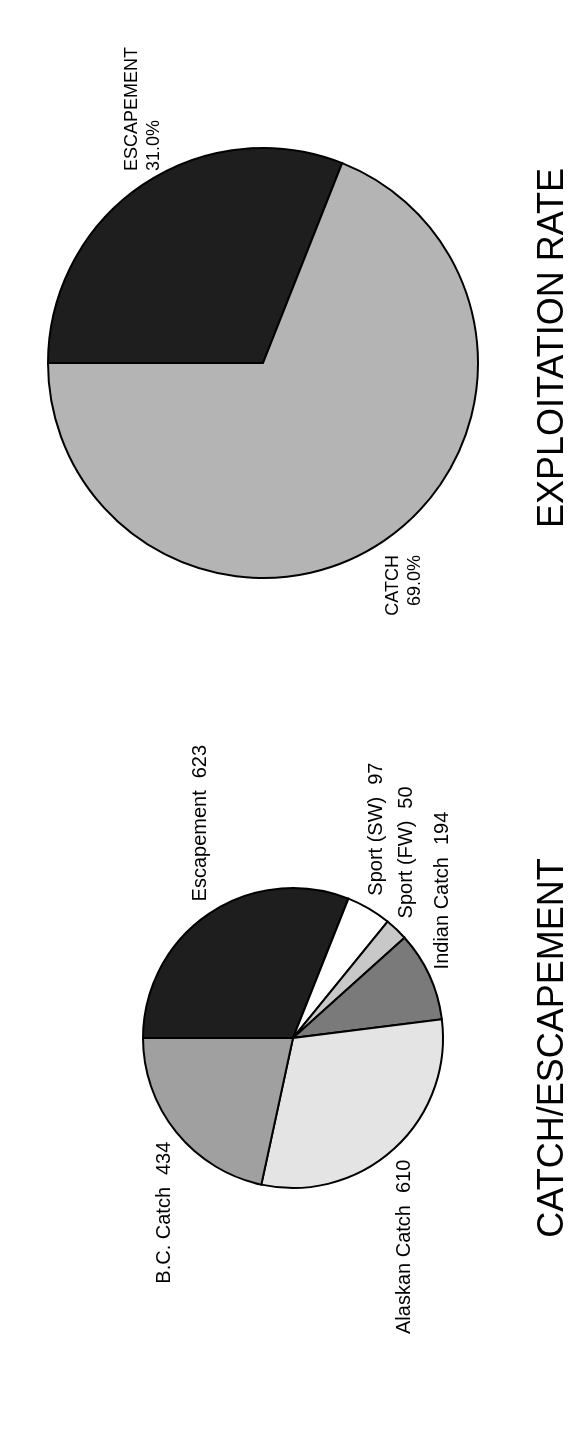 The image size is (586, 1455). I want to click on slice-label: Indian Catch, so click(441, 913).